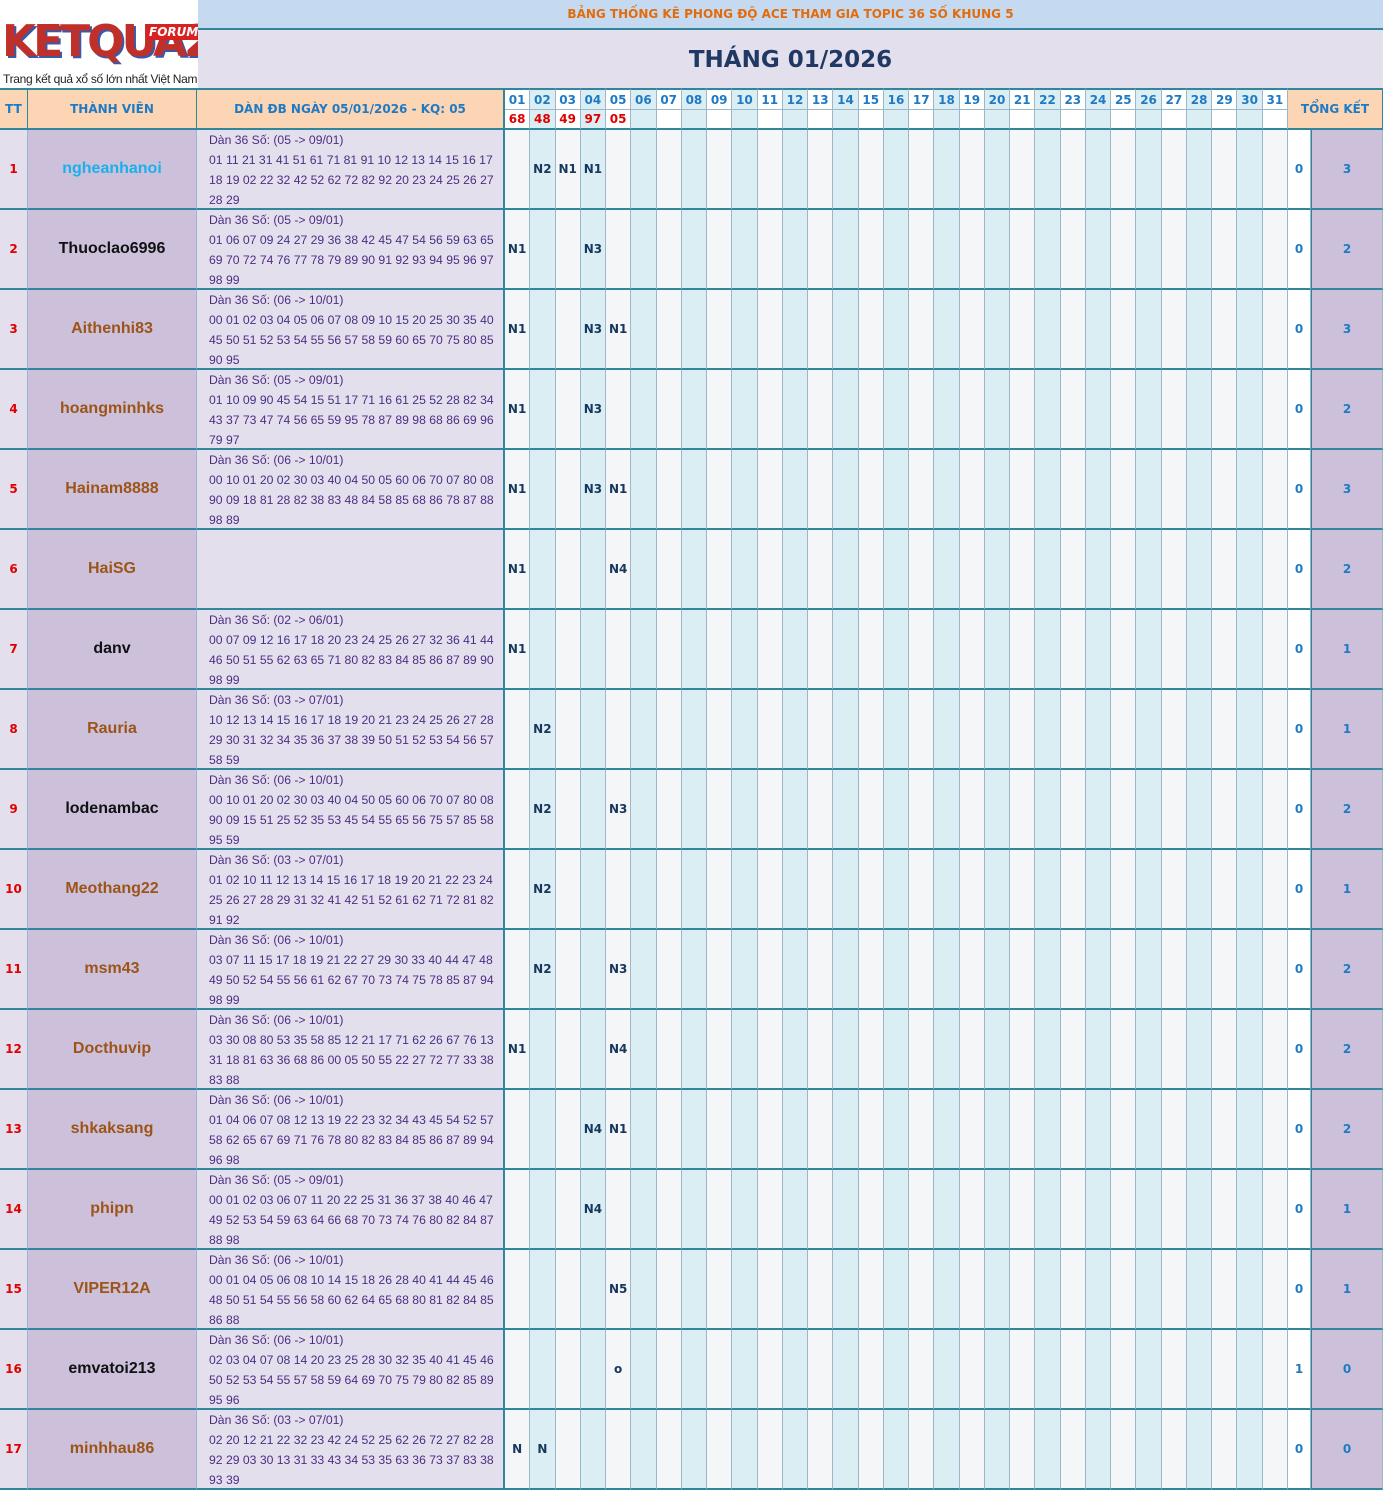 The height and width of the screenshot is (1492, 1383). Describe the element at coordinates (543, 1450) in the screenshot. I see `day-mark: N` at that location.